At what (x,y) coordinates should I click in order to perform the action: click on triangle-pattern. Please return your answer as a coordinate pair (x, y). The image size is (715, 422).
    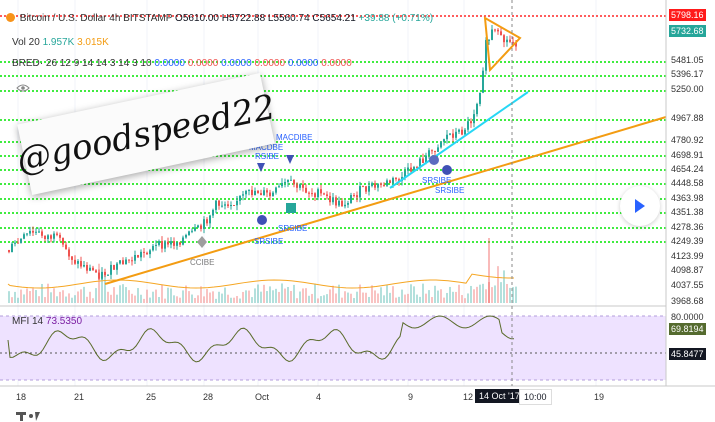
    Looking at the image, I should click on (502, 44).